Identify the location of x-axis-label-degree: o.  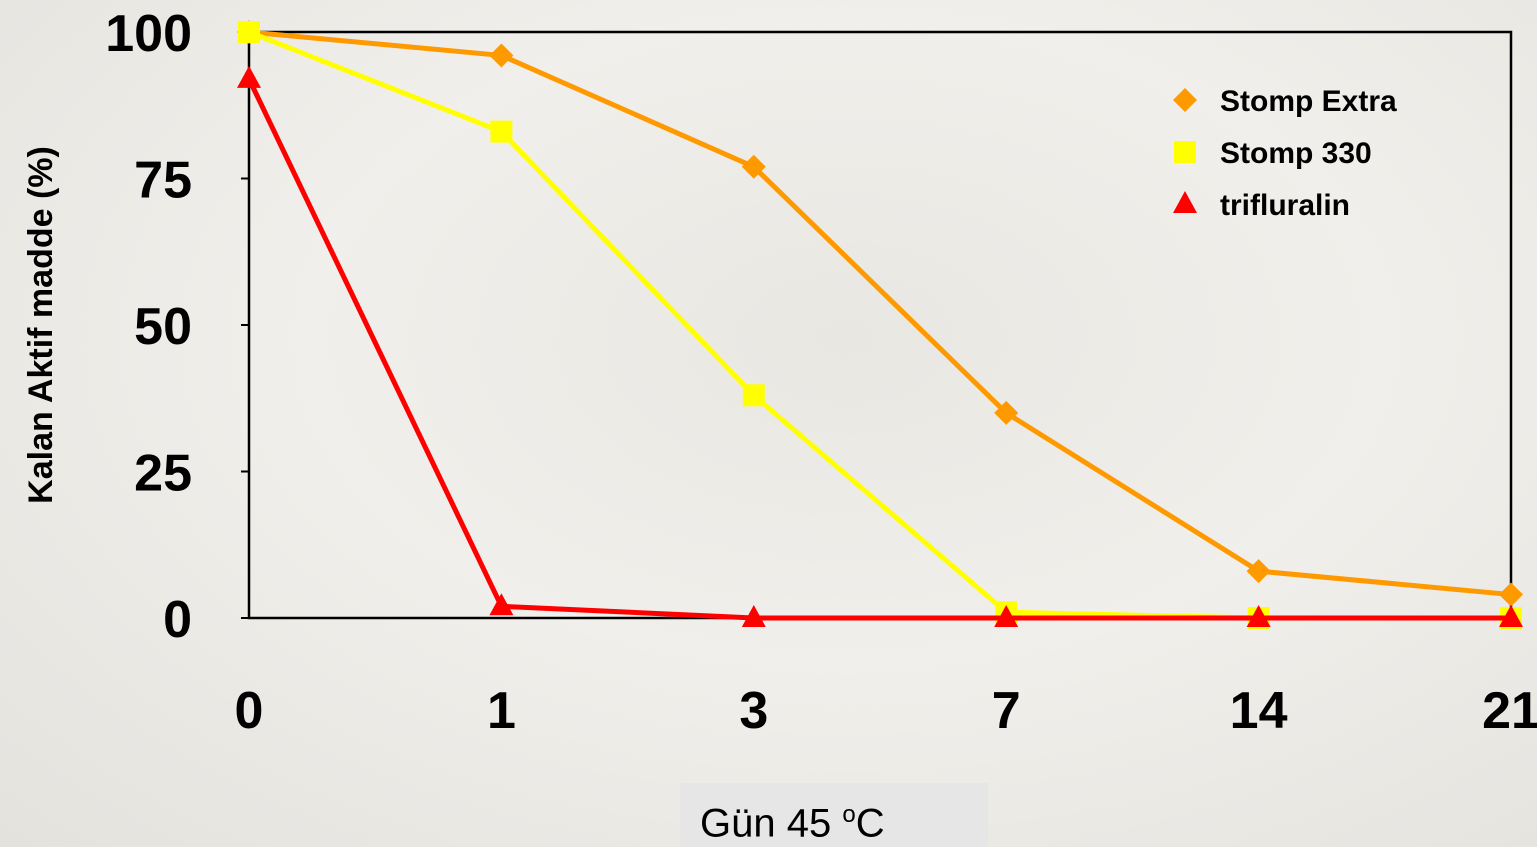
(849, 814).